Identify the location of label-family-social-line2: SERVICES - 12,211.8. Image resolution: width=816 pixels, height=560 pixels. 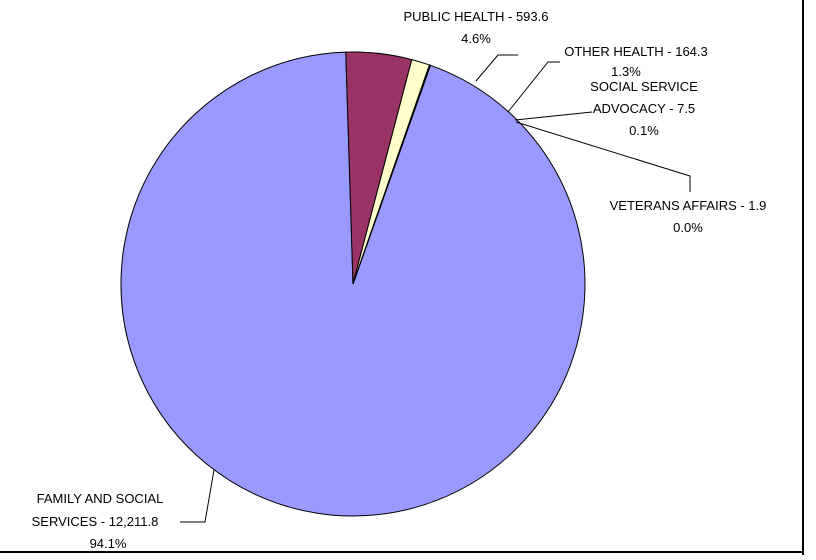
(95, 521).